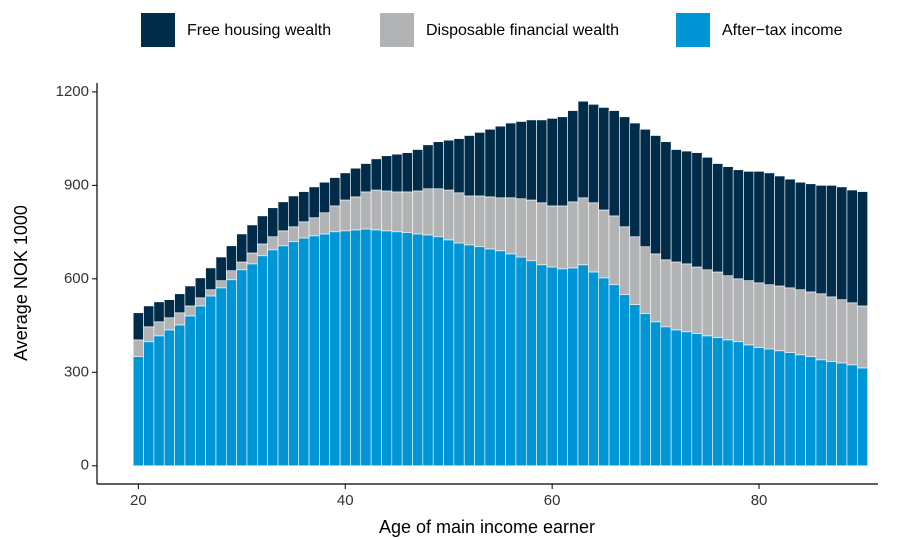  I want to click on legend-label: Disposable financial wealth, so click(522, 30).